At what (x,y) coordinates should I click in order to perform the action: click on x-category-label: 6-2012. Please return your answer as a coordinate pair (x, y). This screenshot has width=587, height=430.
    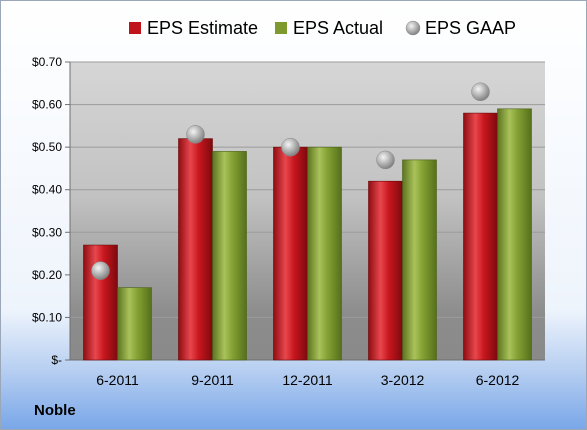
    Looking at the image, I should click on (498, 380).